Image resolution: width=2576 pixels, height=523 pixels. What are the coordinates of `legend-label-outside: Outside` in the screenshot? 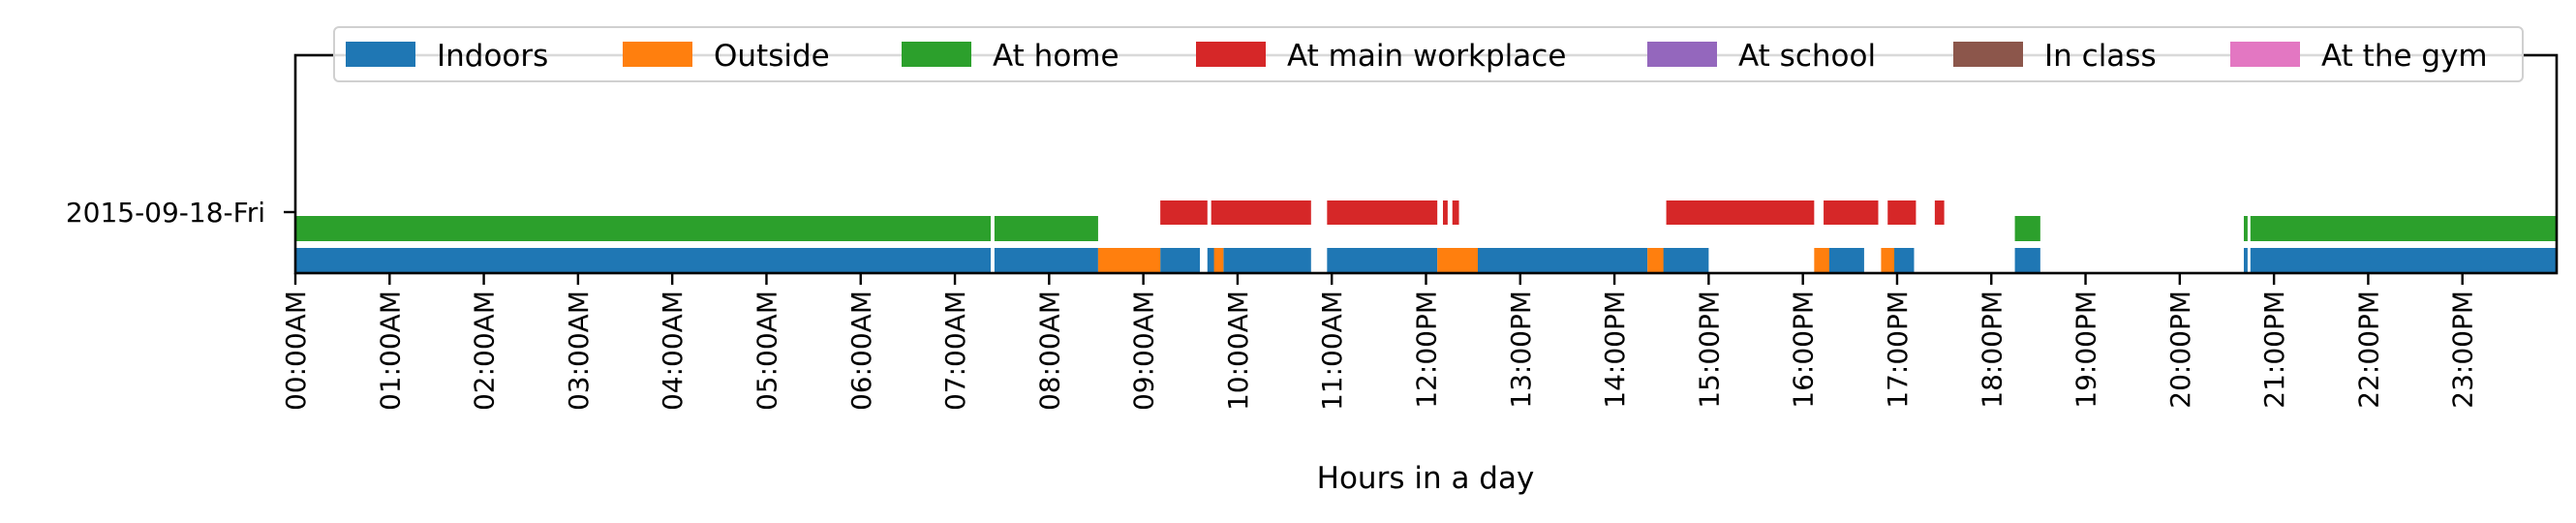 It's located at (772, 56).